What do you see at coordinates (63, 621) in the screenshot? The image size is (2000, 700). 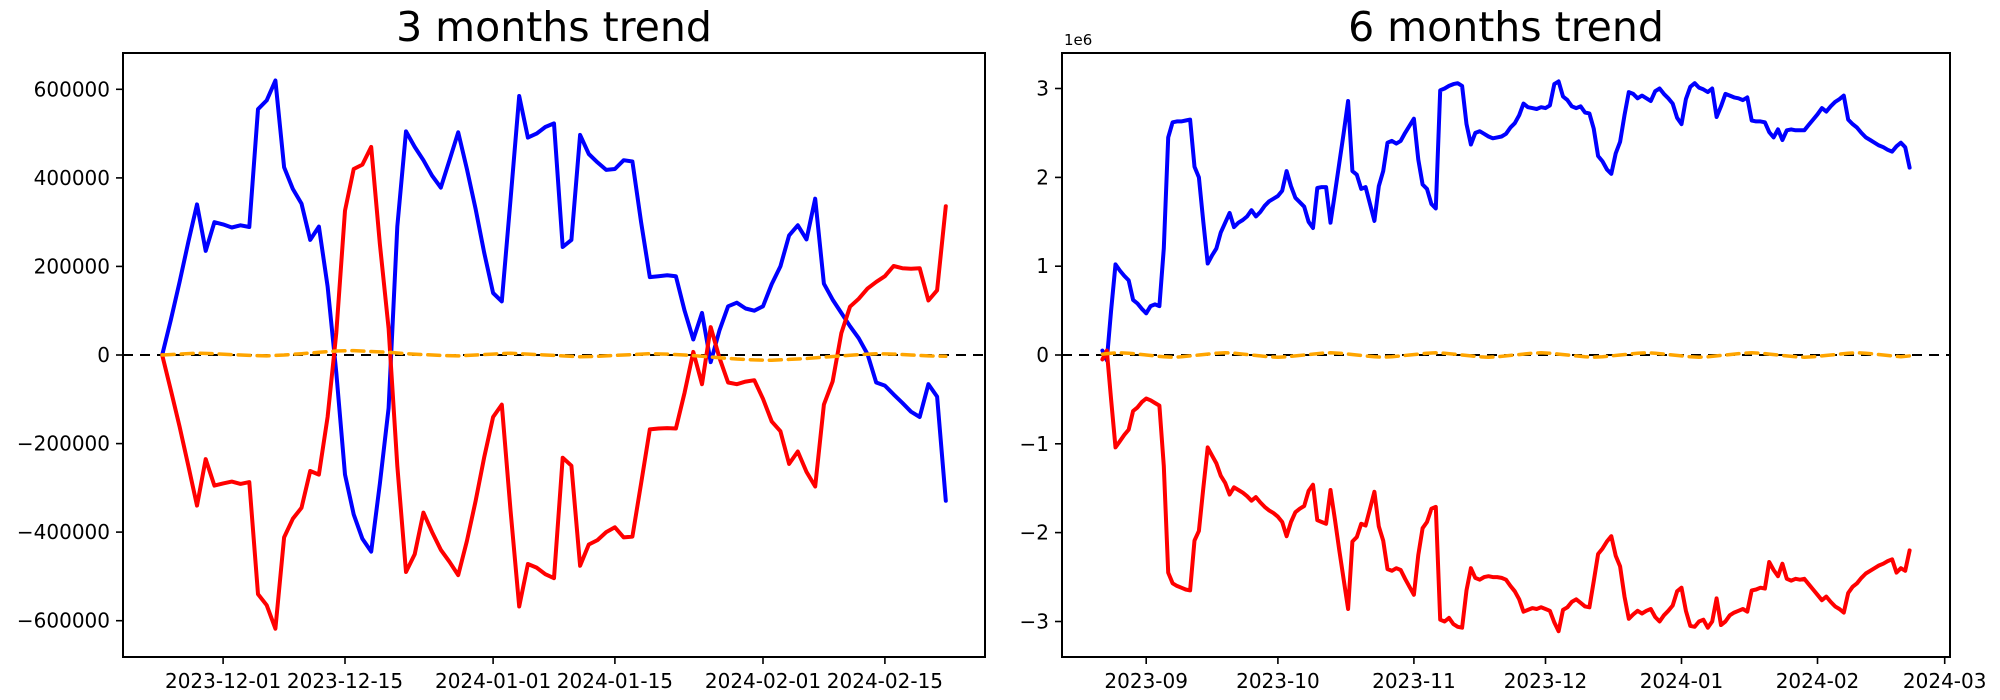 I see `y-tick-label: −600000` at bounding box center [63, 621].